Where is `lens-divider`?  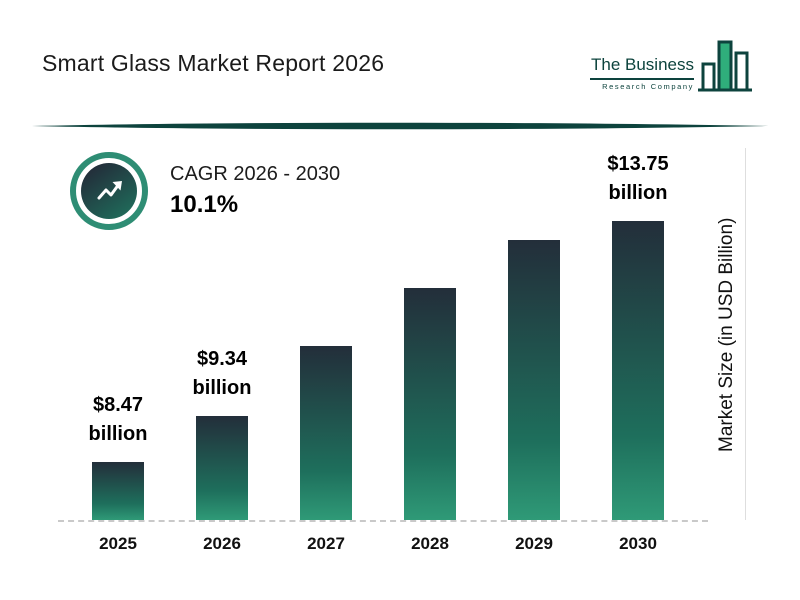 lens-divider is located at coordinates (400, 126).